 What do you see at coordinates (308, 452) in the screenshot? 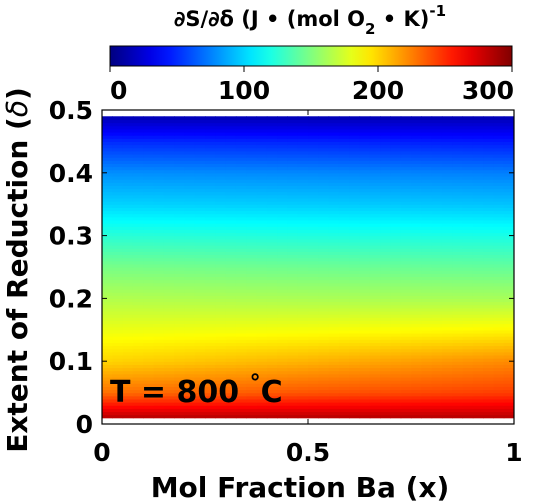
I see `x-tick-label: 0.5` at bounding box center [308, 452].